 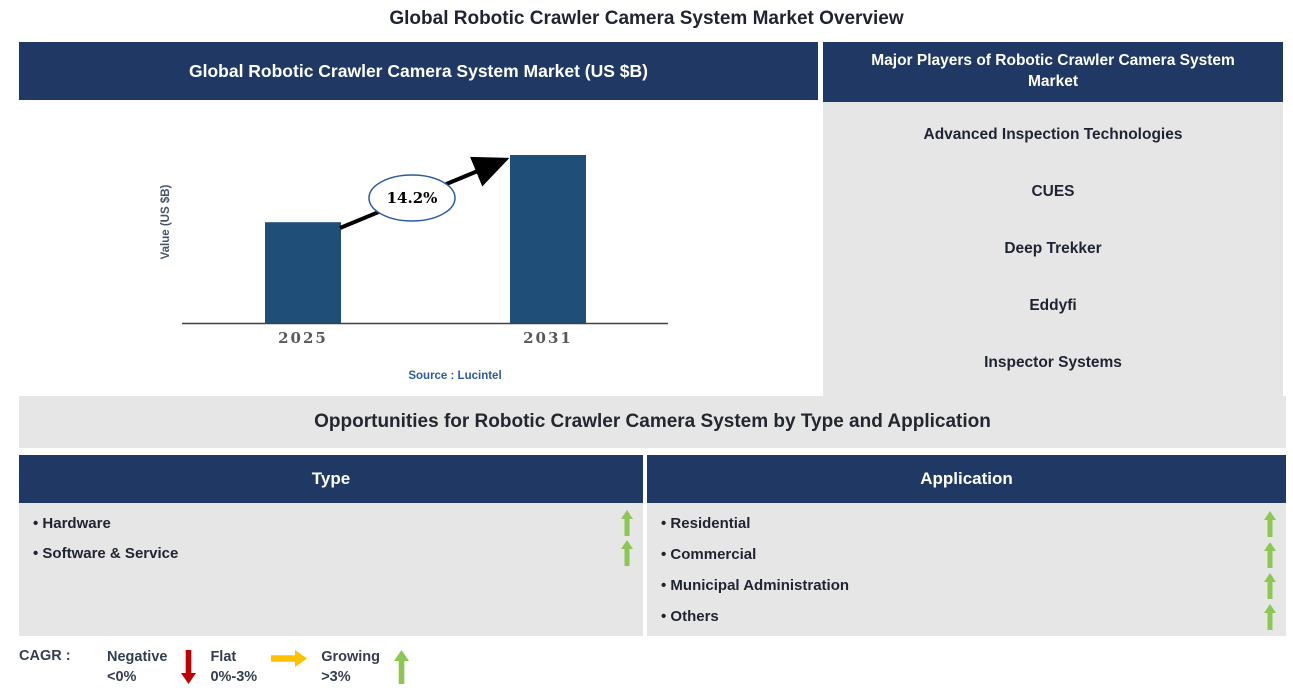 What do you see at coordinates (1053, 134) in the screenshot?
I see `player-name: Advanced Inspection Technologies` at bounding box center [1053, 134].